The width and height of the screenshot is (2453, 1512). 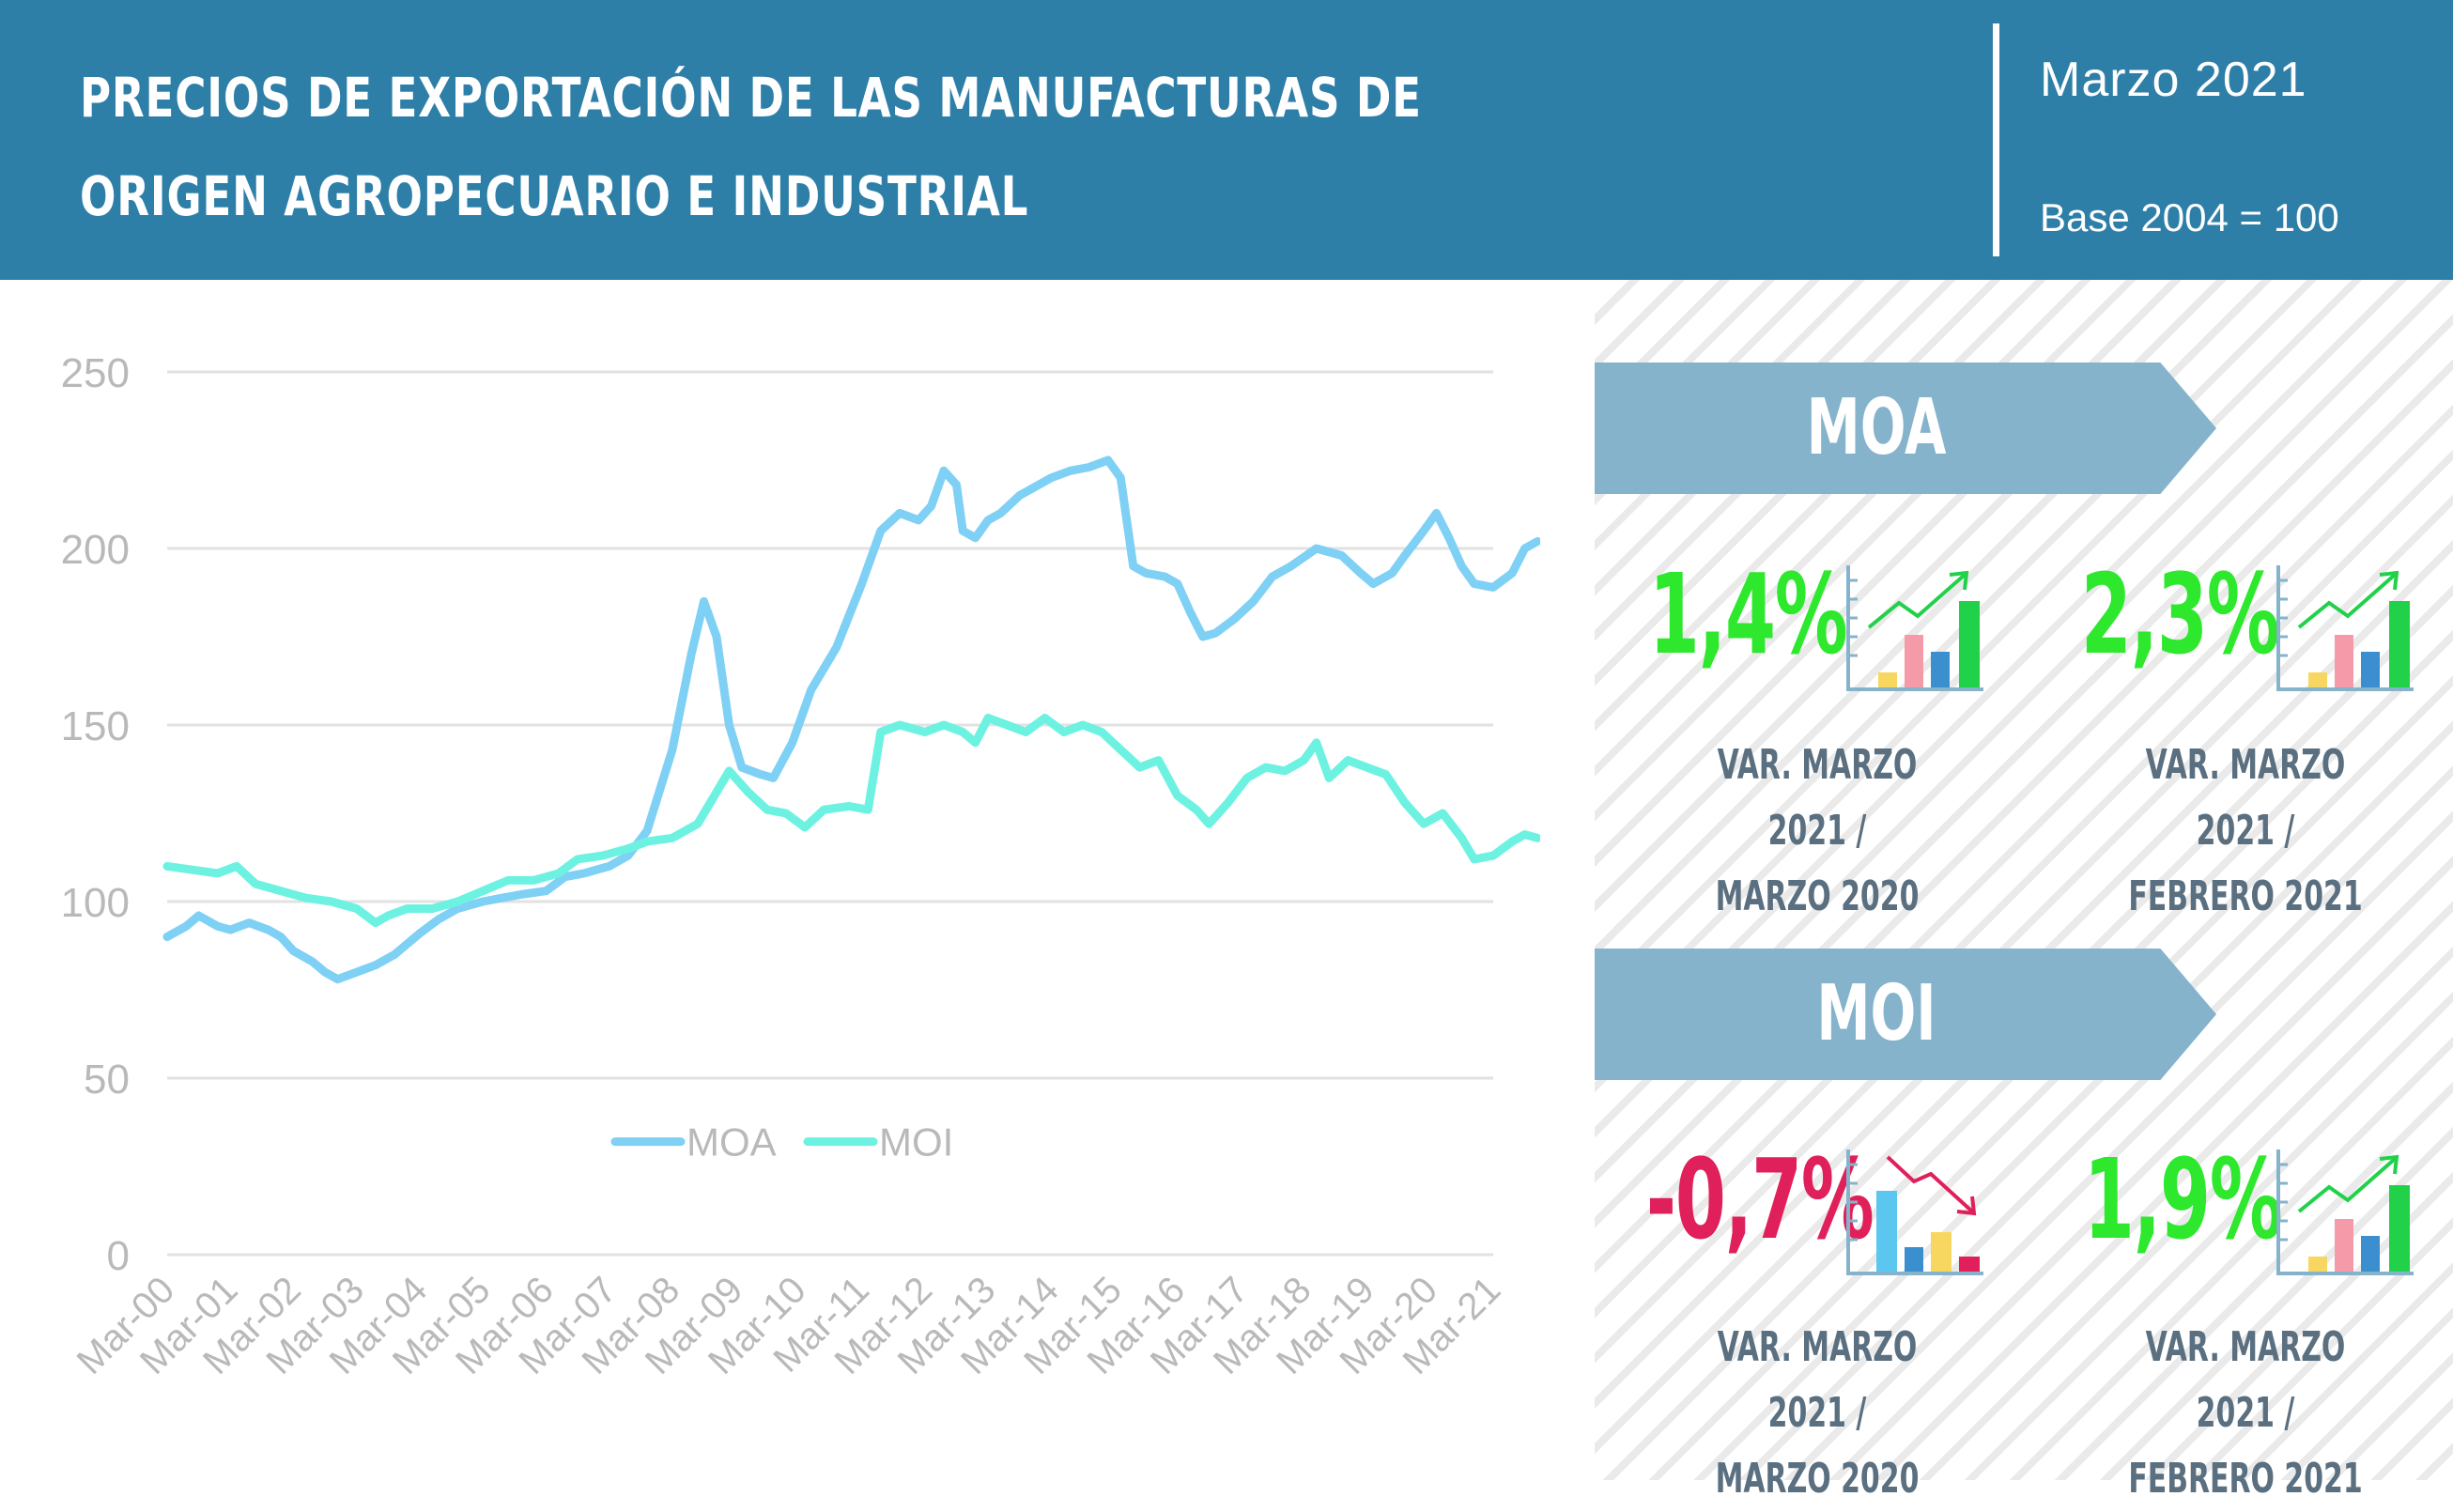 I want to click on y-tick-label: 50, so click(x=107, y=1080).